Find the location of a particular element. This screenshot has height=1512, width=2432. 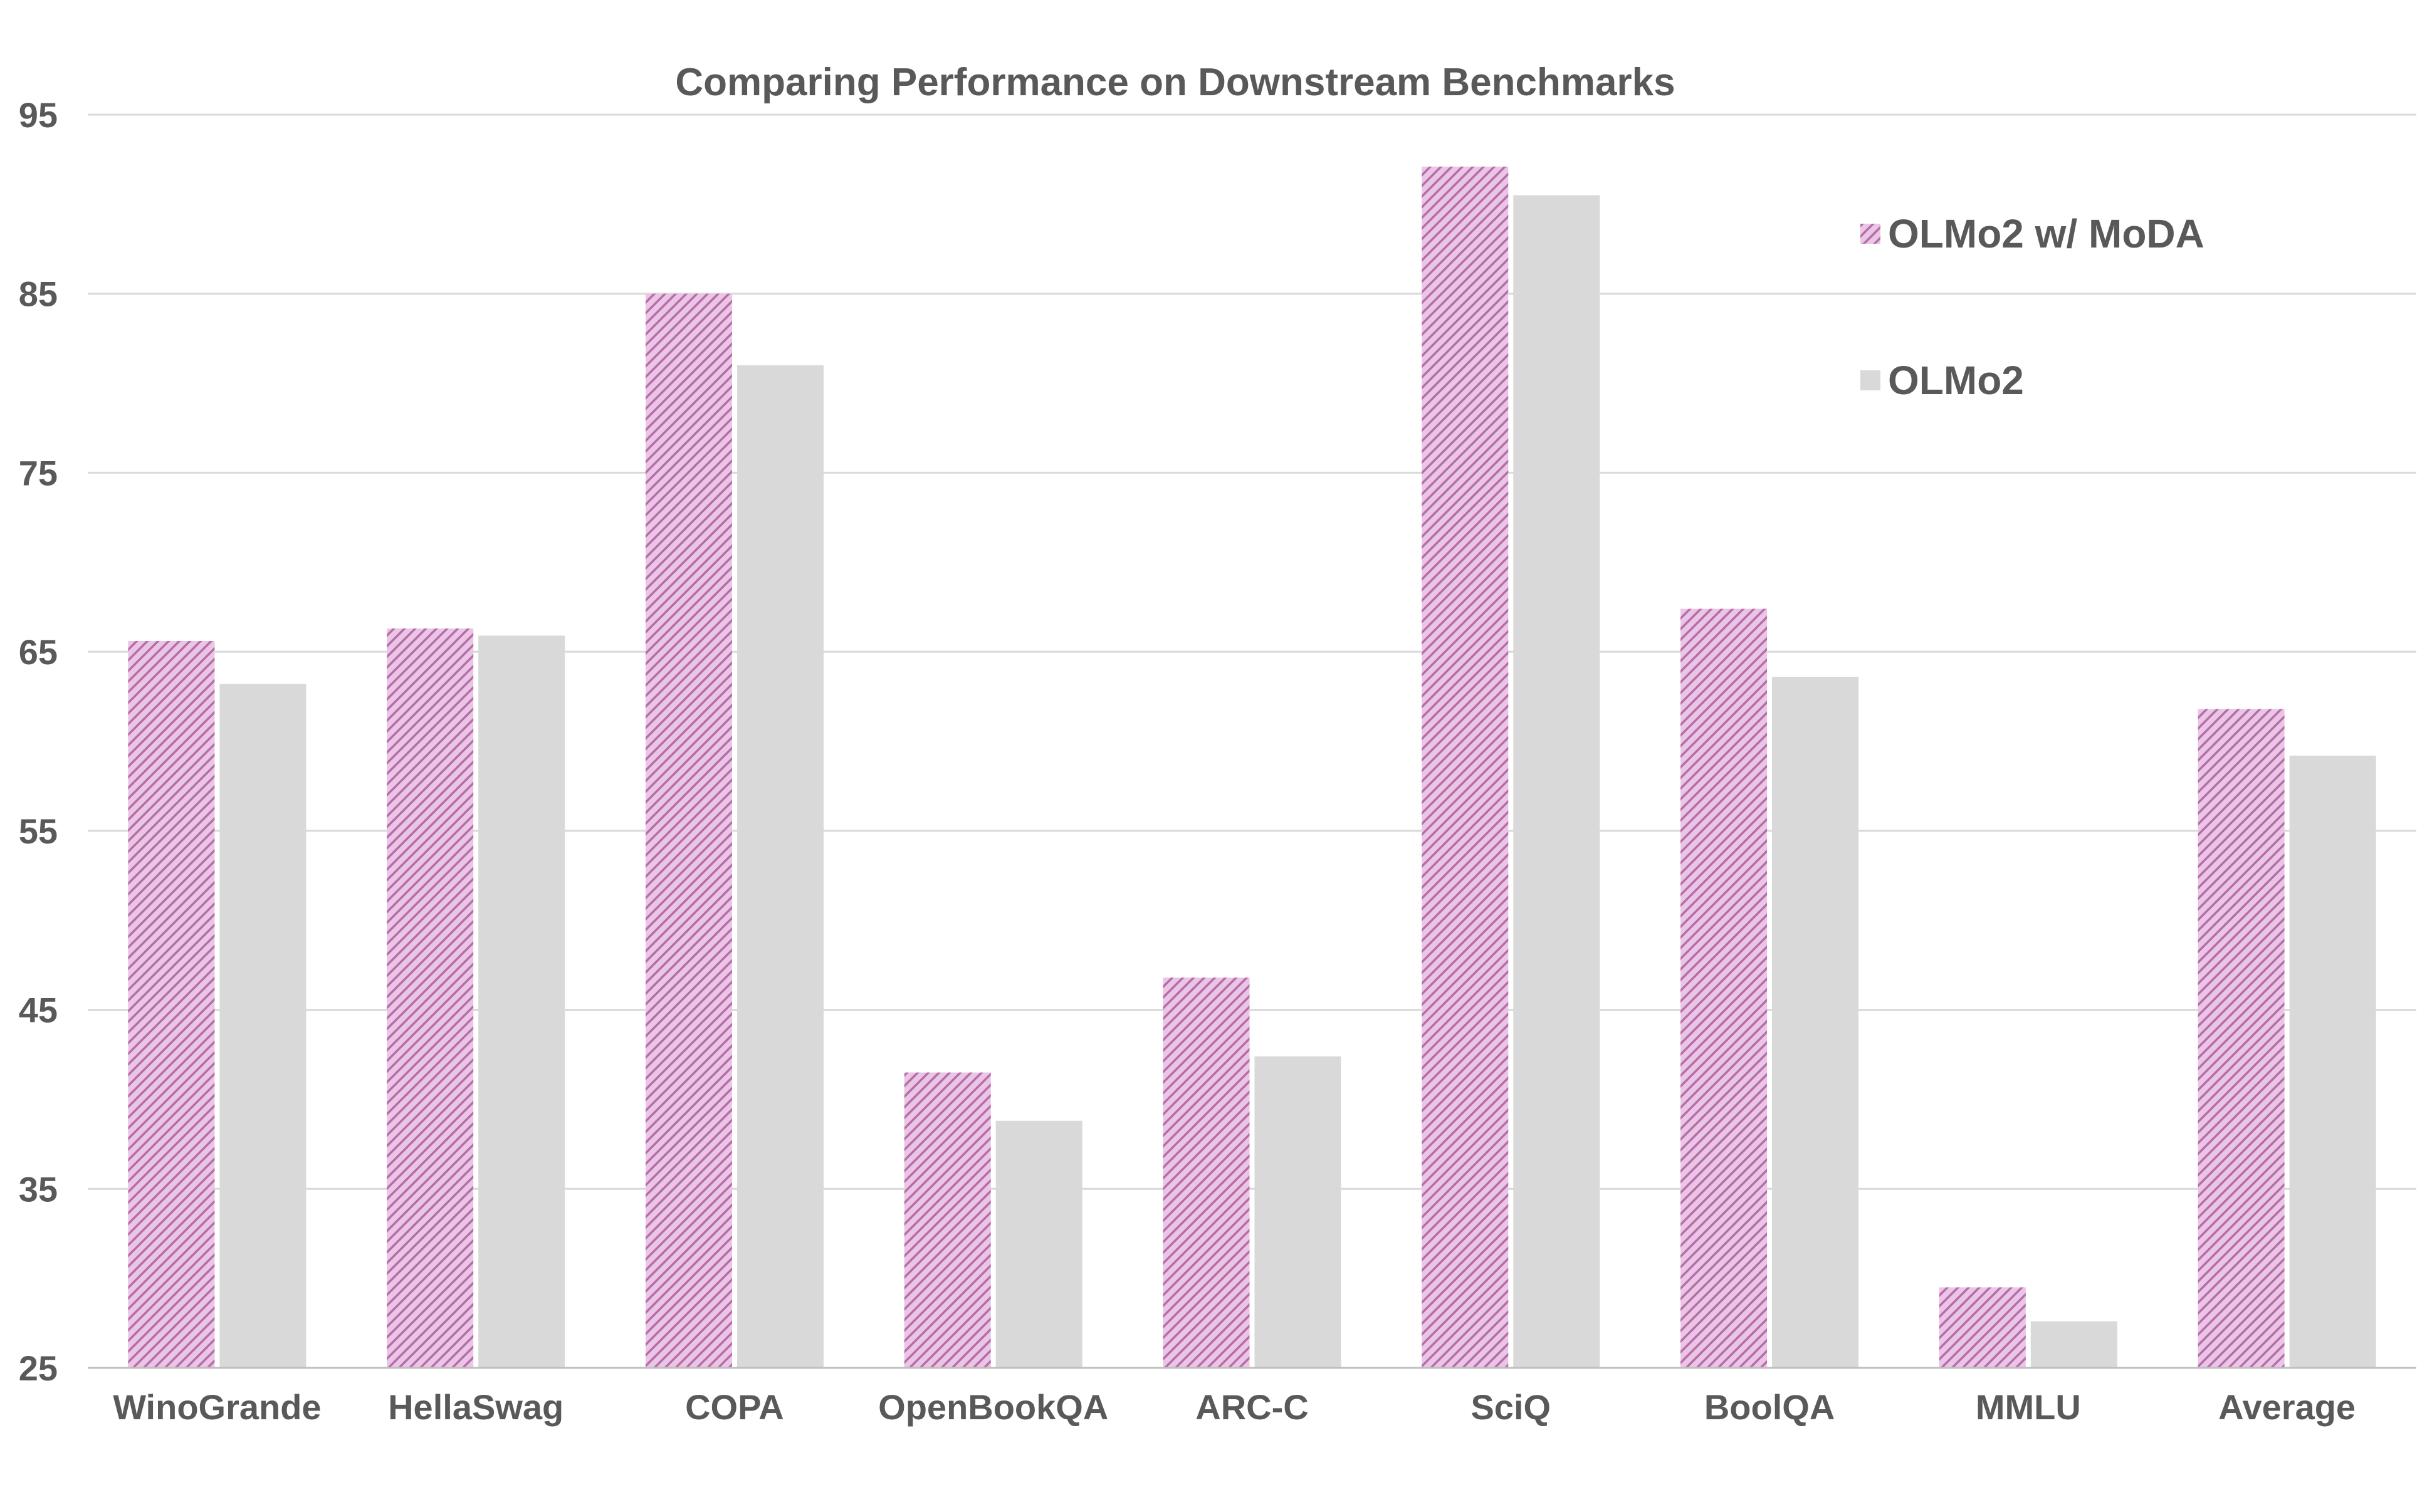

x-tick-label: Average is located at coordinates (2287, 1407).